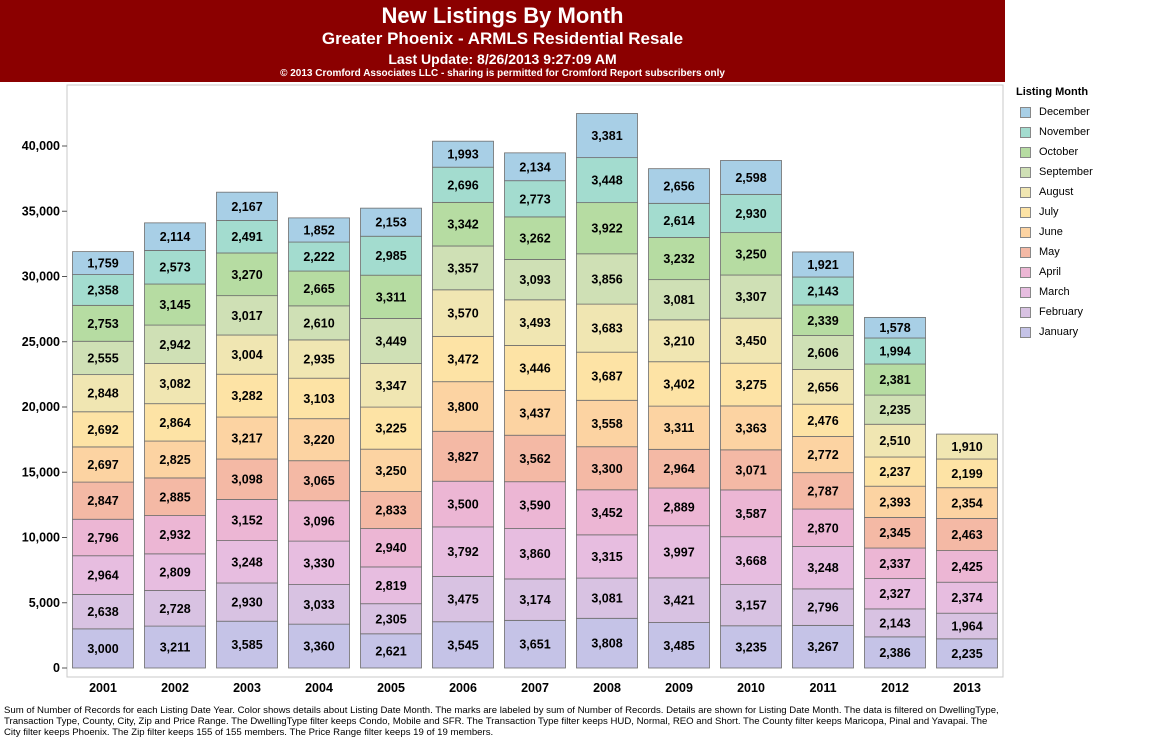 This screenshot has width=1156, height=742. What do you see at coordinates (823, 291) in the screenshot?
I see `bar-segment-2011-november` at bounding box center [823, 291].